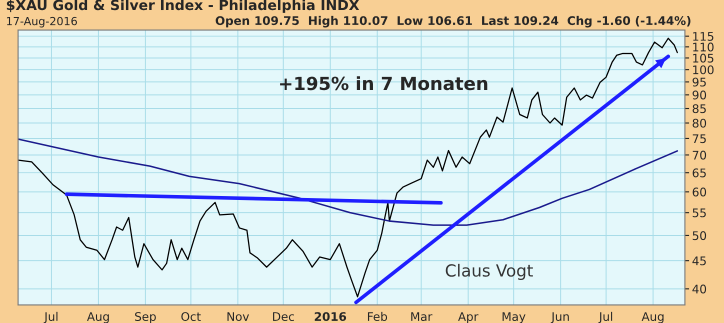 Image resolution: width=724 pixels, height=323 pixels. Describe the element at coordinates (699, 155) in the screenshot. I see `y-tick-label: 70` at that location.